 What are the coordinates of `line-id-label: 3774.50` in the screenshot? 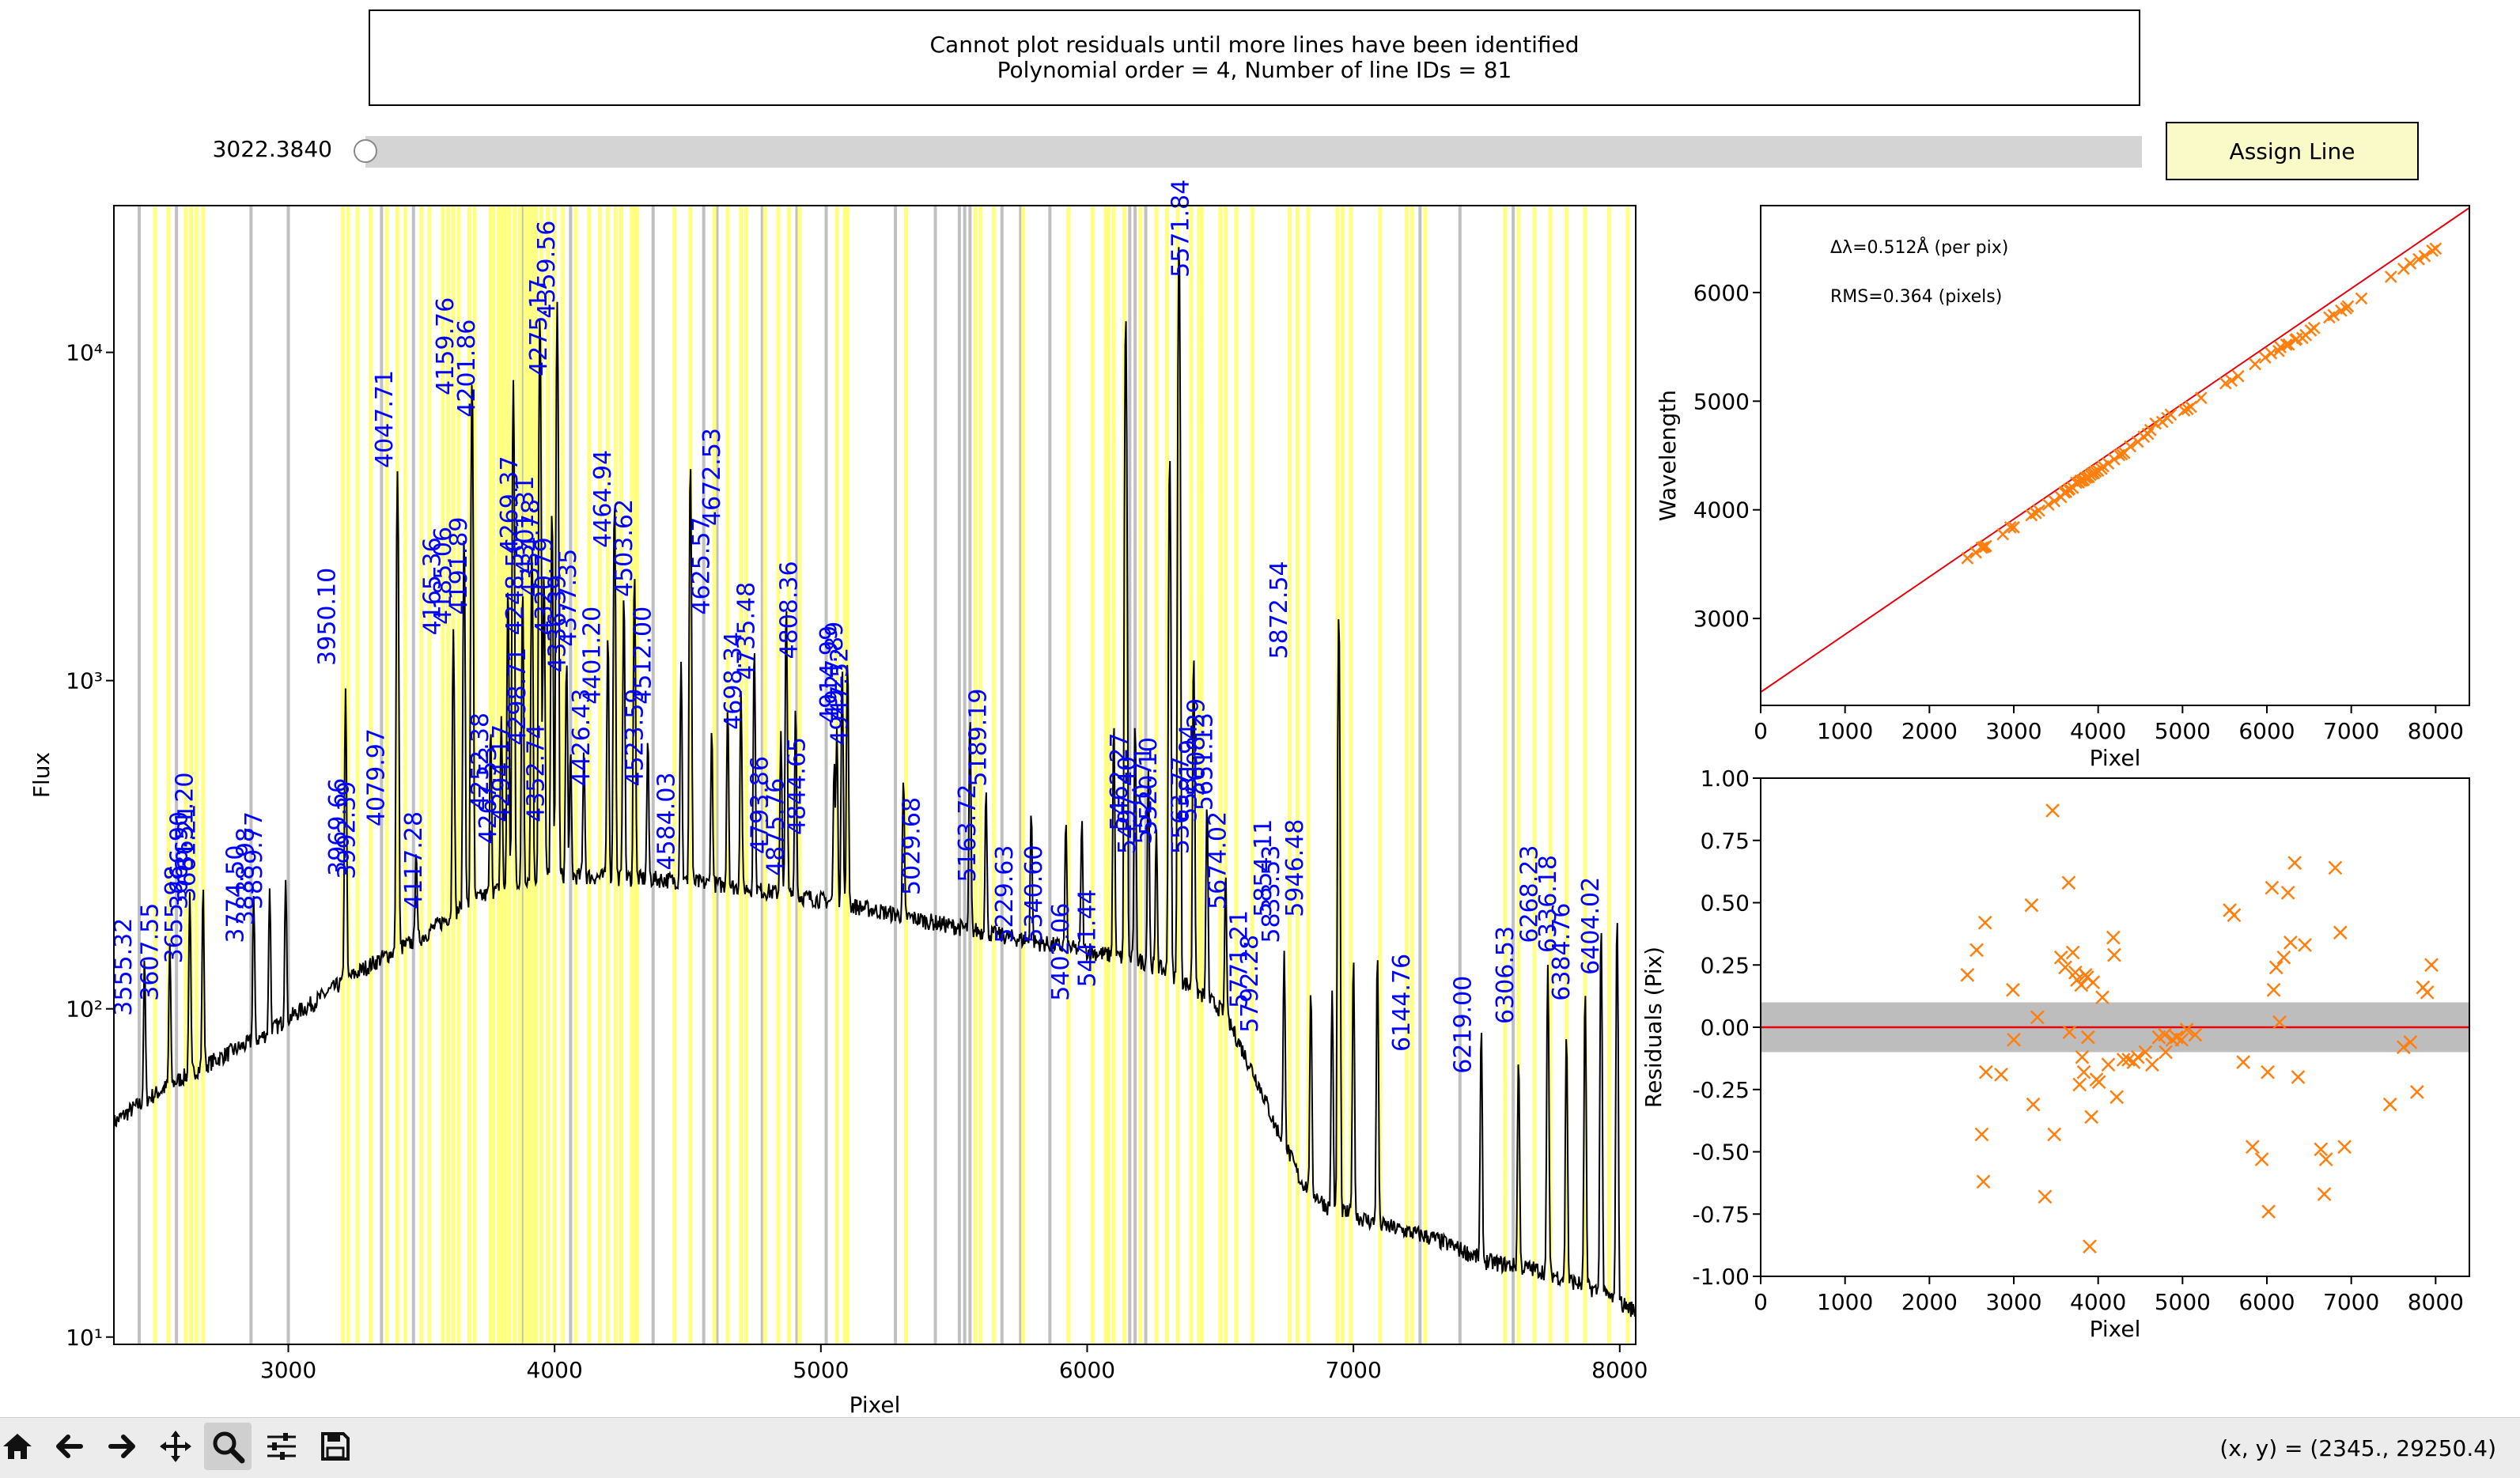 It's located at (235, 894).